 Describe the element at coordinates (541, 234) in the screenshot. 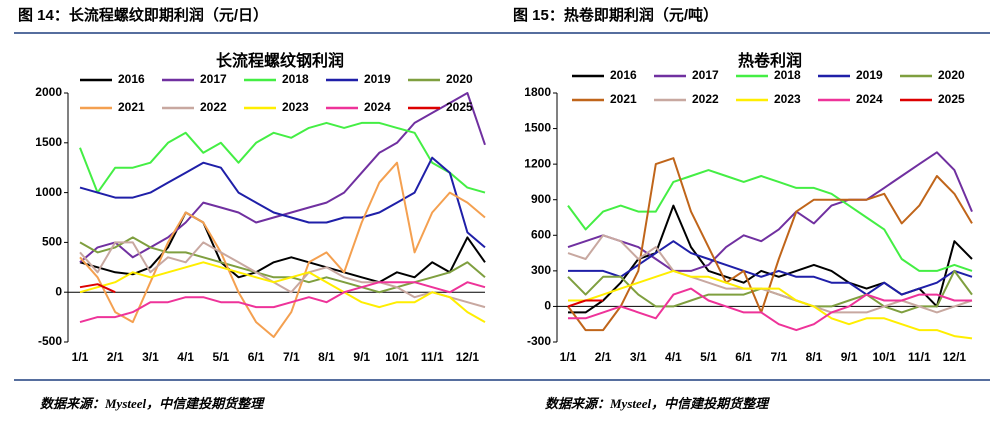

I see `y-tick-label: 600` at that location.